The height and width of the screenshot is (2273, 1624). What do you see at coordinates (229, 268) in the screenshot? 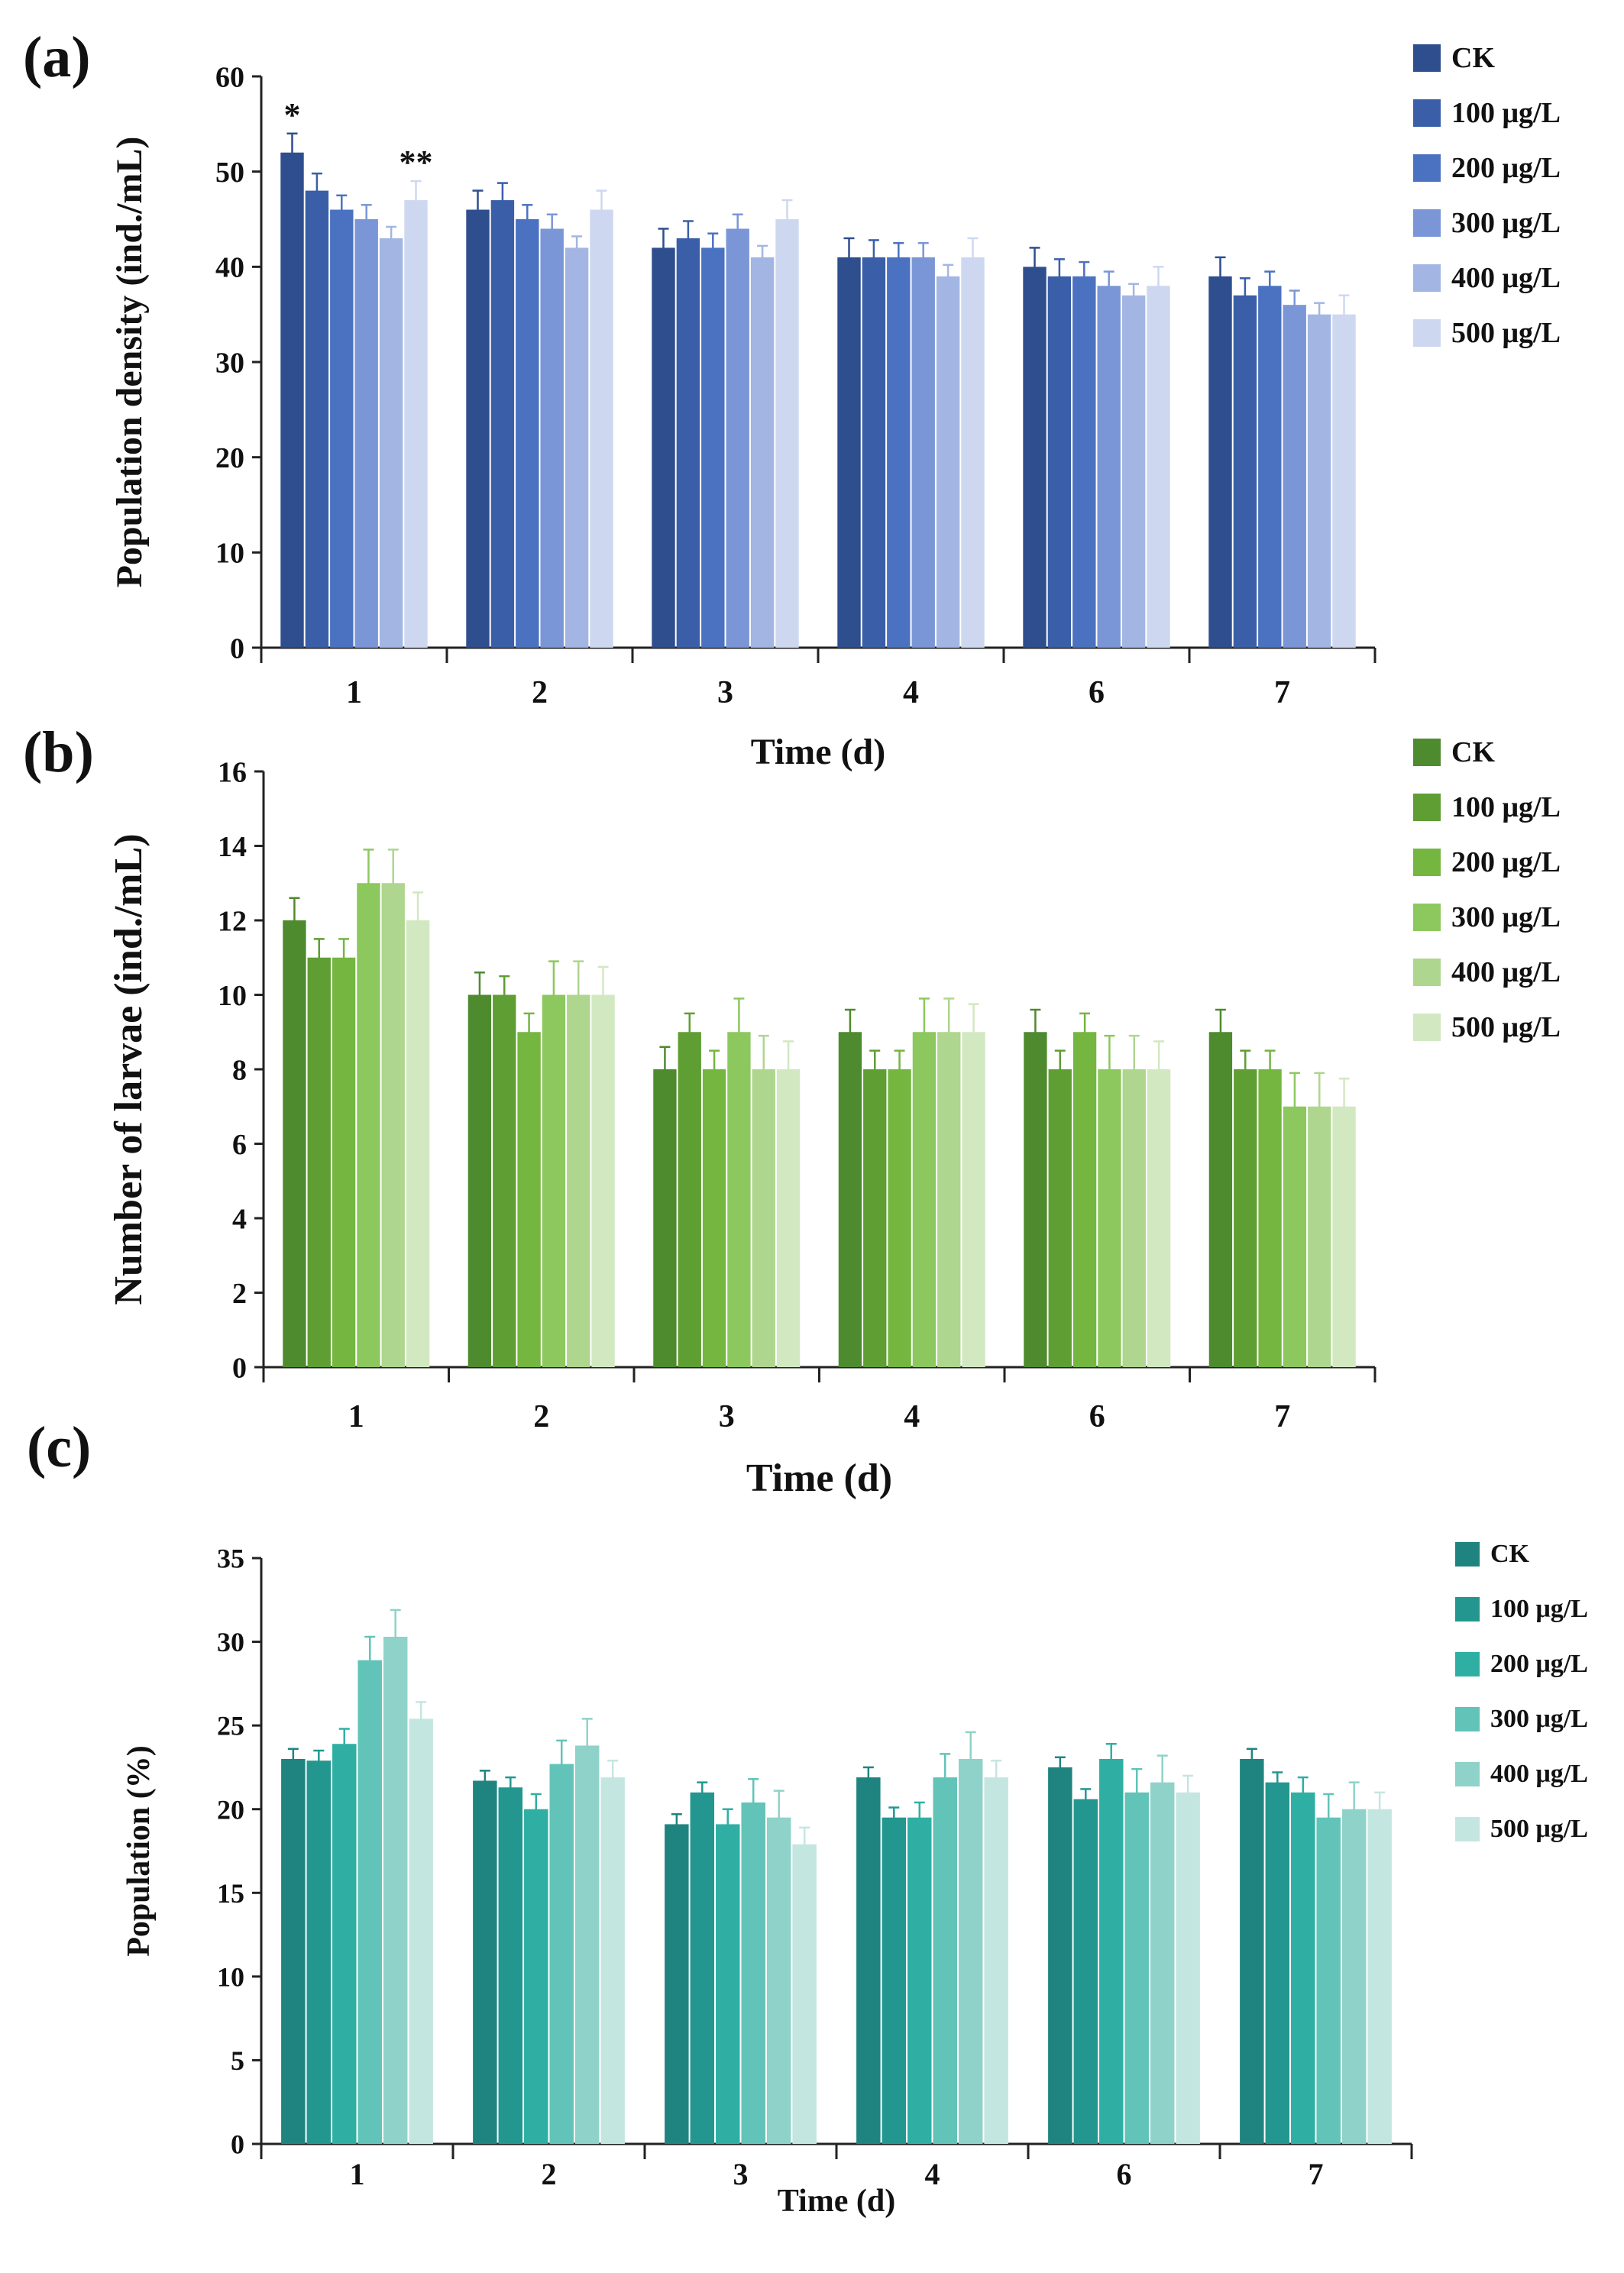
I see `y-tick-label: 40` at bounding box center [229, 268].